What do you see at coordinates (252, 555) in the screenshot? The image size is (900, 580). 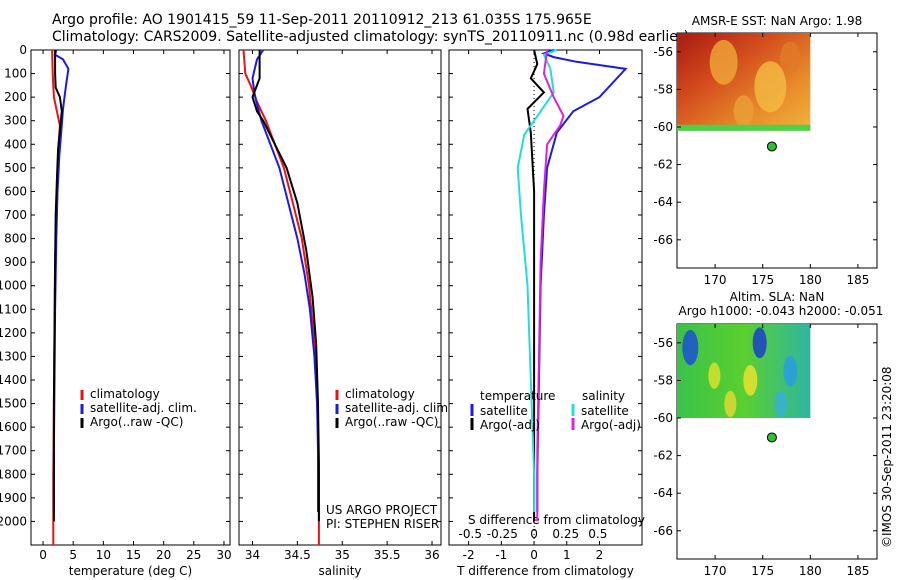 I see `x-tick-label: 34` at bounding box center [252, 555].